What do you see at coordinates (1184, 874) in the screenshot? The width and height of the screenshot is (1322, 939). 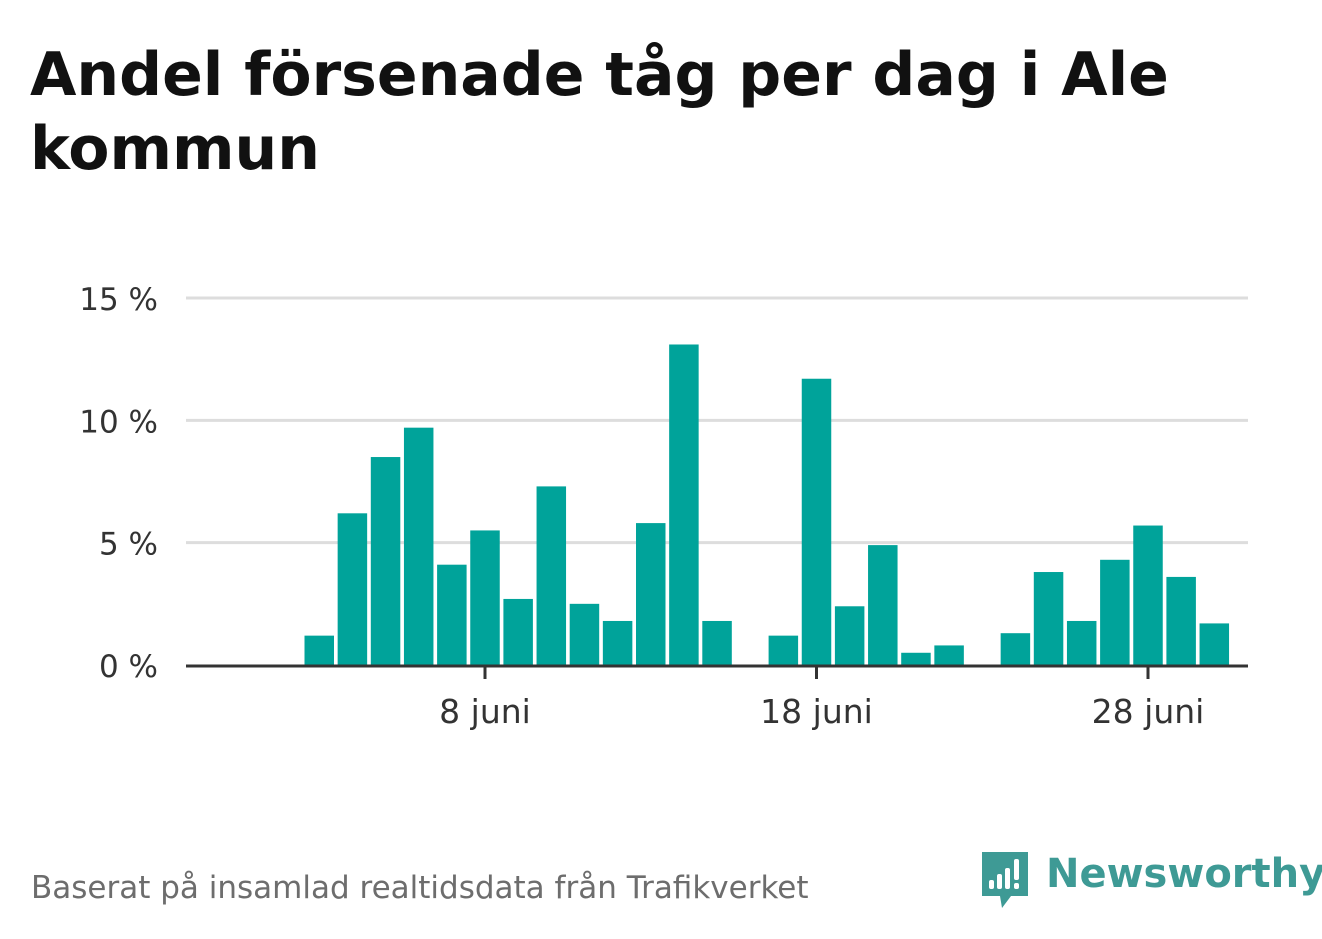 I see `brand-name: Newsworthy` at bounding box center [1184, 874].